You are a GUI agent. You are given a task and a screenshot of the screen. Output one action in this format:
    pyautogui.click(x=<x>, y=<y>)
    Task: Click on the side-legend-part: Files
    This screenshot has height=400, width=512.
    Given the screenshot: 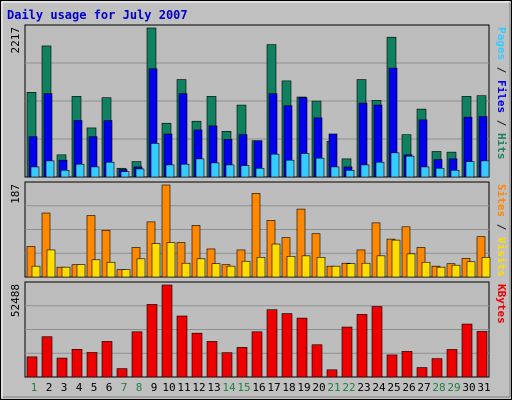 What is the action you would take?
    pyautogui.click(x=501, y=96)
    